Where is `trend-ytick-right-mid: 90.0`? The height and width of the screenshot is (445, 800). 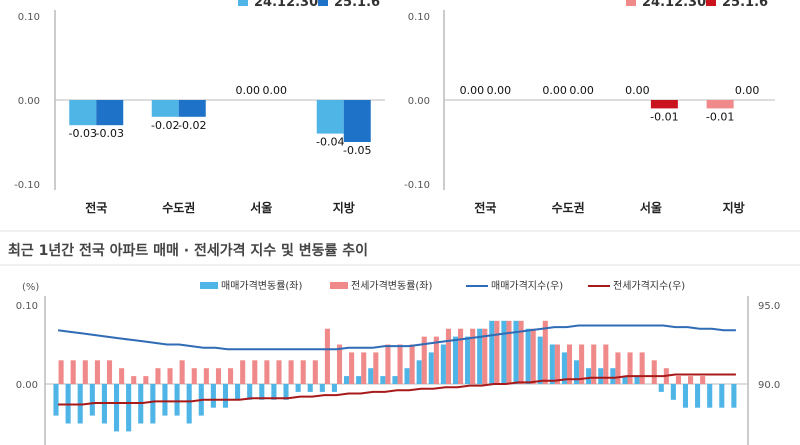
trend-ytick-right-mid: 90.0 is located at coordinates (769, 385).